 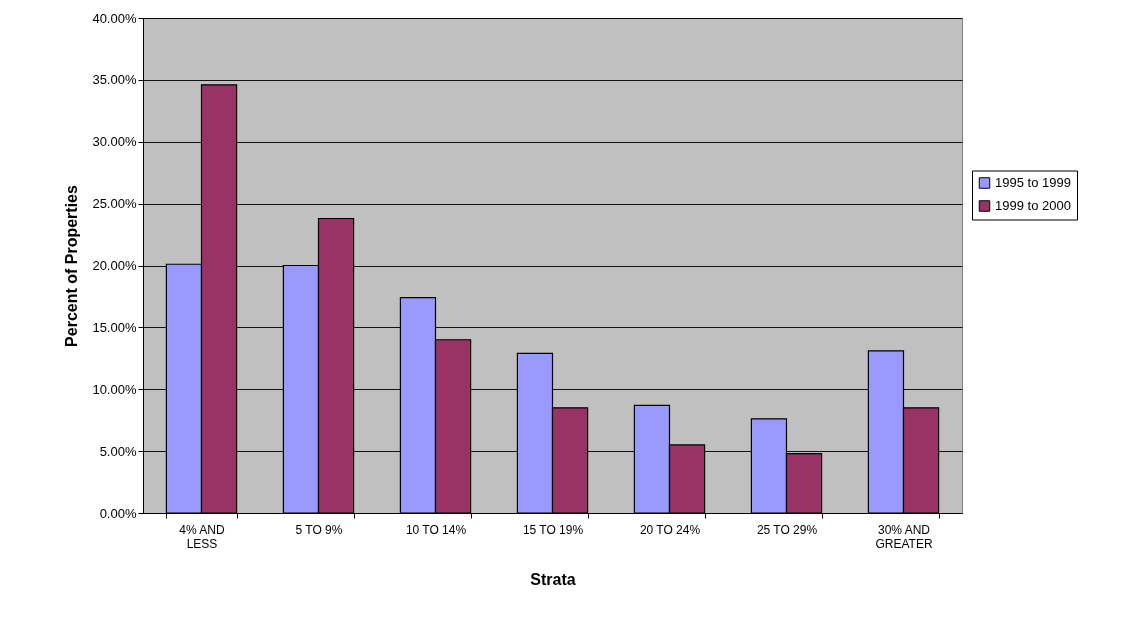 What do you see at coordinates (114, 327) in the screenshot?
I see `y-tick-label: 15.00%` at bounding box center [114, 327].